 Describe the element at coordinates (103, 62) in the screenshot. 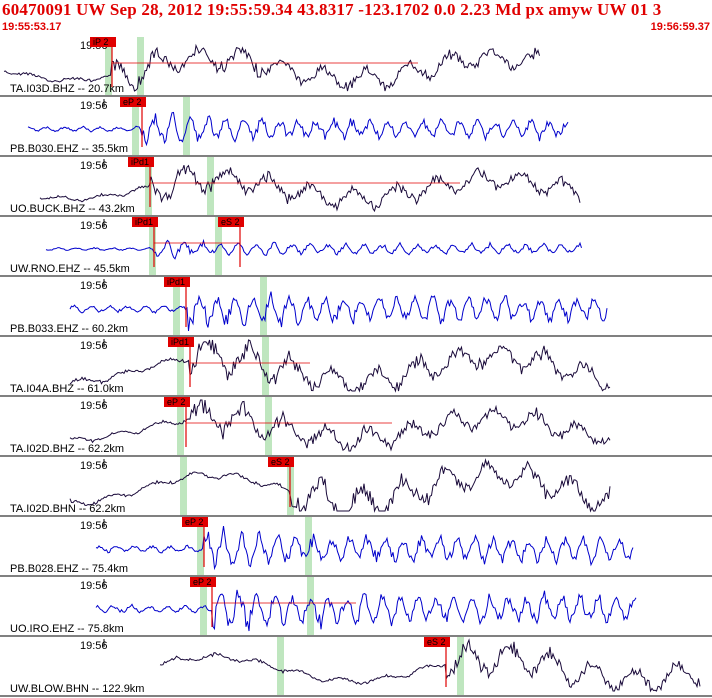

I see `p-pick-marker: iP 2` at that location.